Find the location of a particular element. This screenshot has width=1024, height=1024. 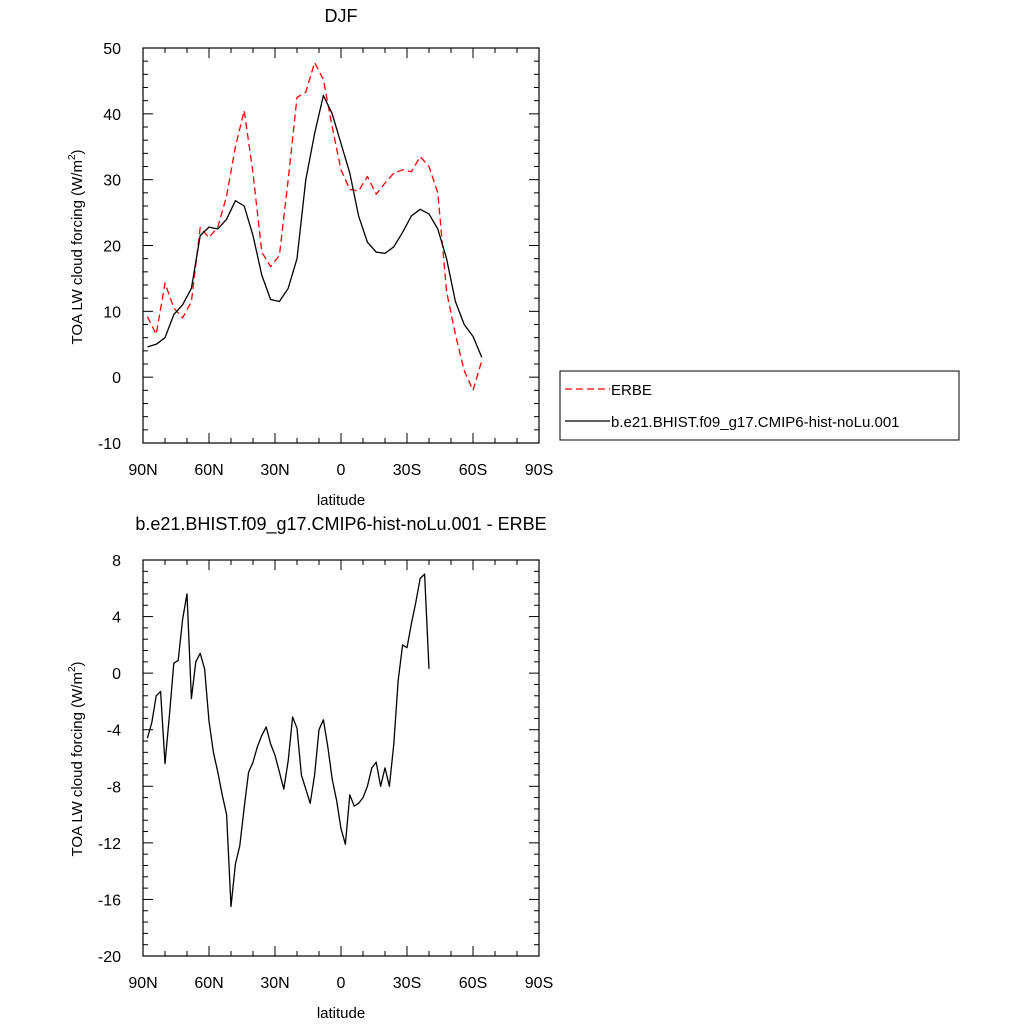

y-tick-label: -8 is located at coordinates (114, 787).